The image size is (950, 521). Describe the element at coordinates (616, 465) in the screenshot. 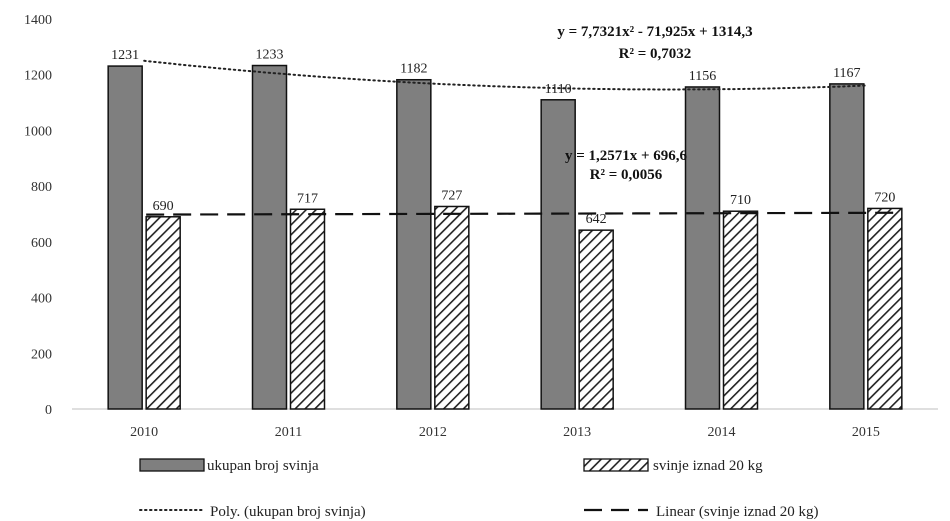

I see `legend-swatch-svinje` at that location.